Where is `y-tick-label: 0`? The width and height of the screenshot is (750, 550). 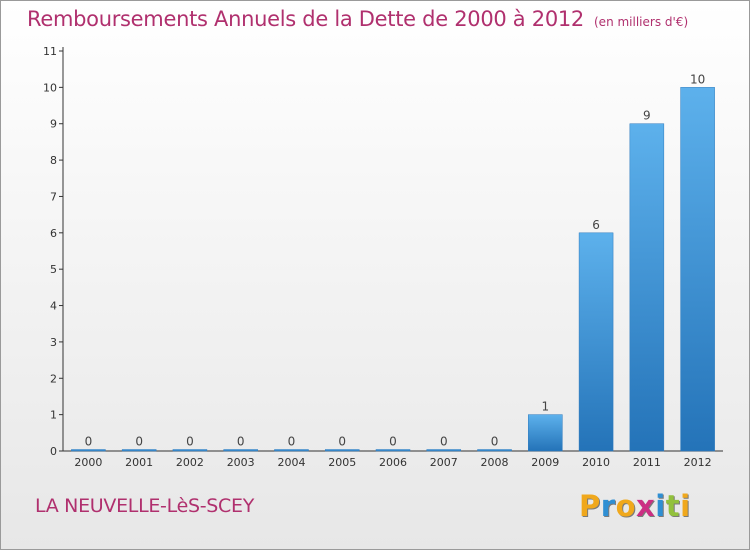 y-tick-label: 0 is located at coordinates (53, 451).